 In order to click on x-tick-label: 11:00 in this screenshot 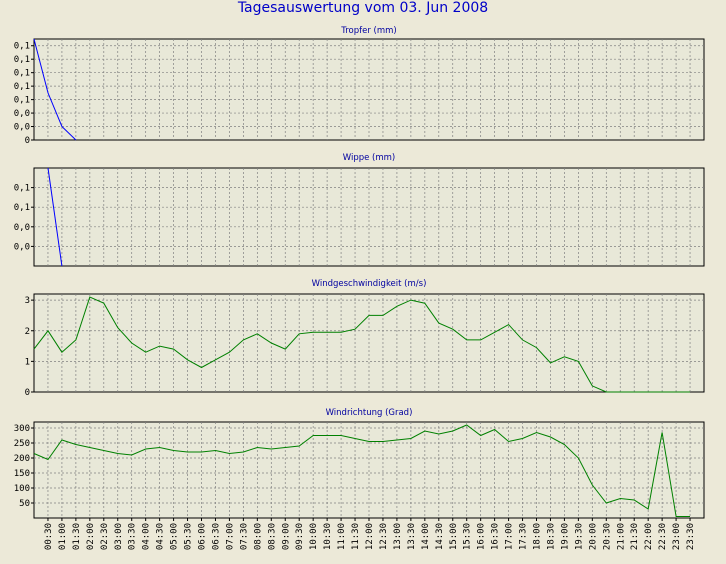, I will do `click(342, 536)`.